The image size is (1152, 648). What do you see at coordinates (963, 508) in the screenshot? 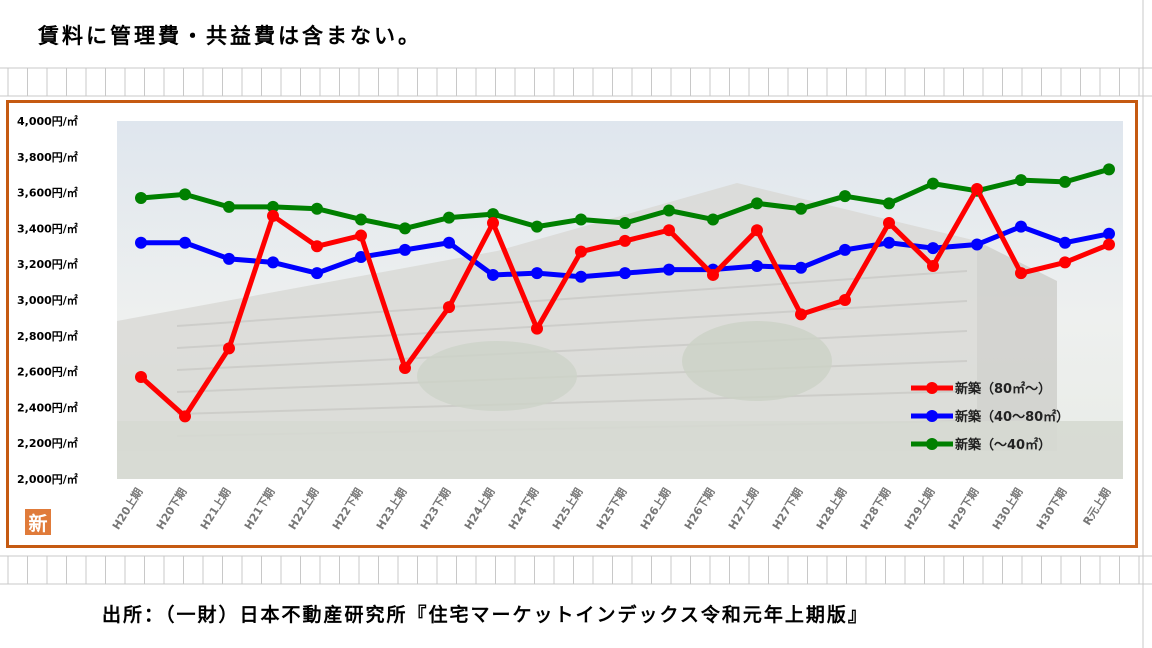
I see `x-tick-label: H29下期` at bounding box center [963, 508].